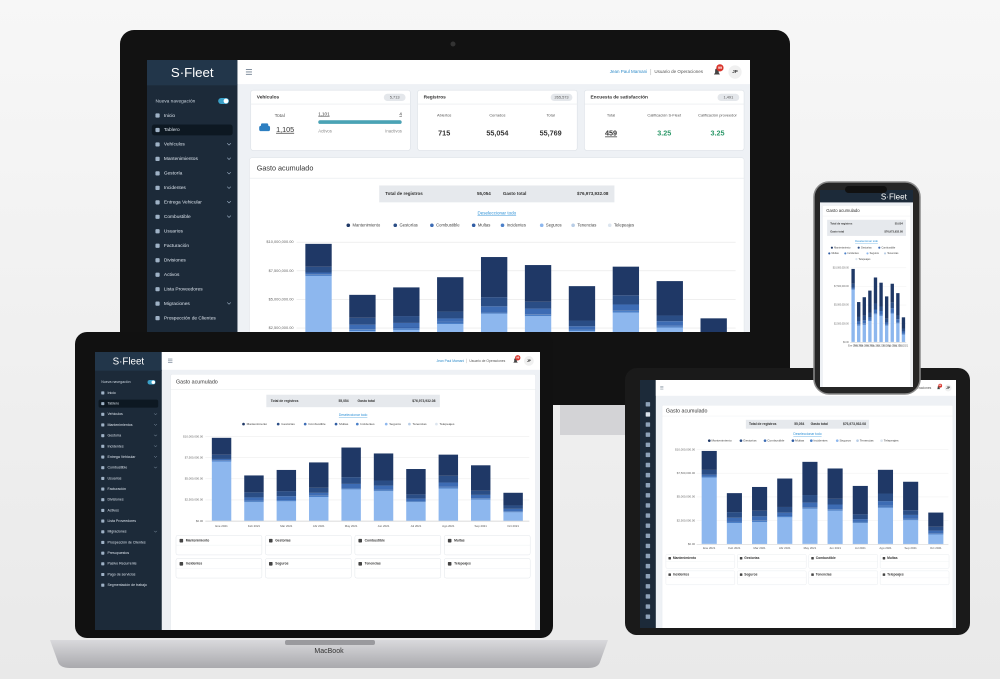 This screenshot has width=1000, height=679. I want to click on nav-item: Entrega Vehicular, so click(121, 457).